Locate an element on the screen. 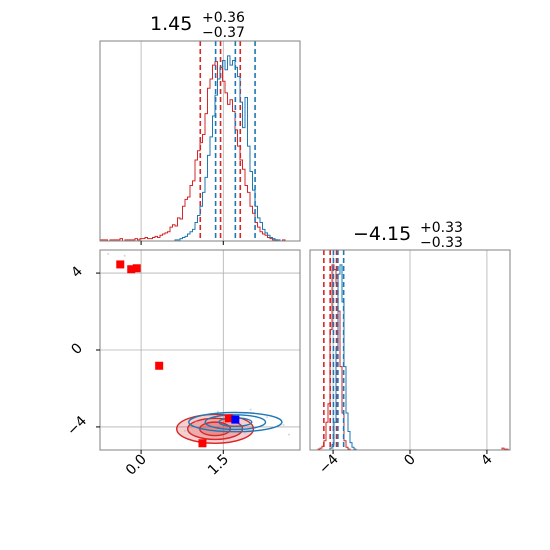 The width and height of the screenshot is (550, 550). panel-frame is located at coordinates (200, 141).